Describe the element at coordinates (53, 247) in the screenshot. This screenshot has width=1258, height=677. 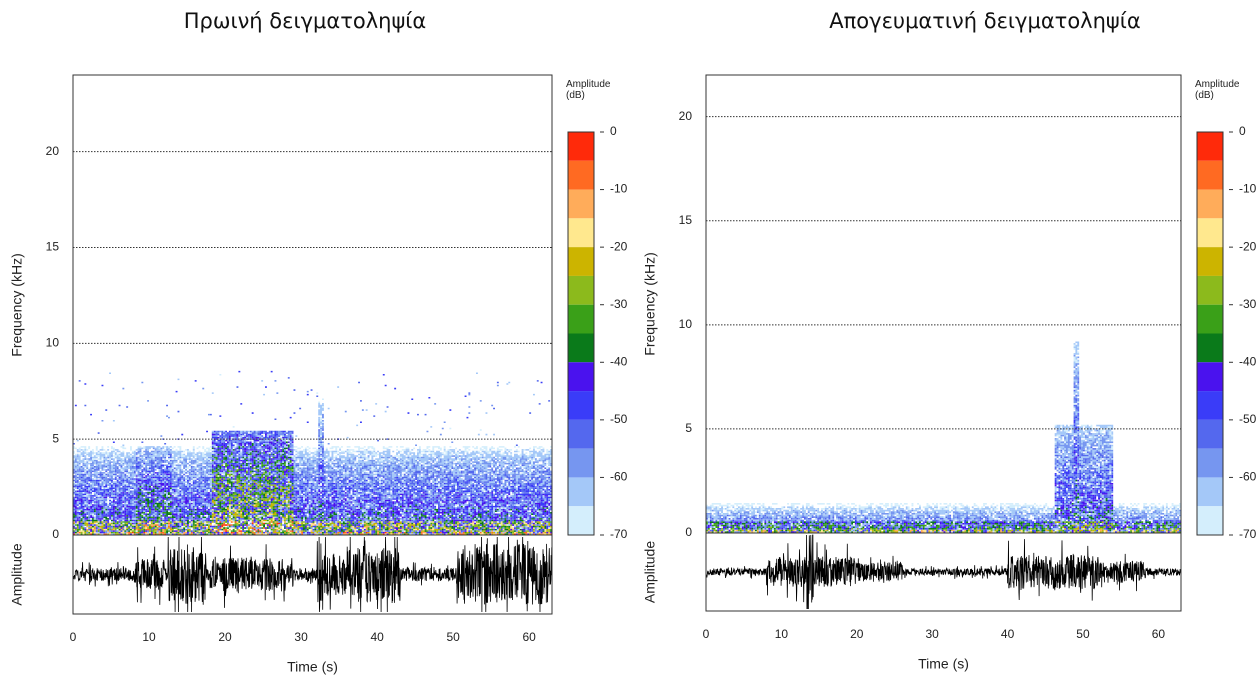
I see `y-tick-label: 15` at that location.